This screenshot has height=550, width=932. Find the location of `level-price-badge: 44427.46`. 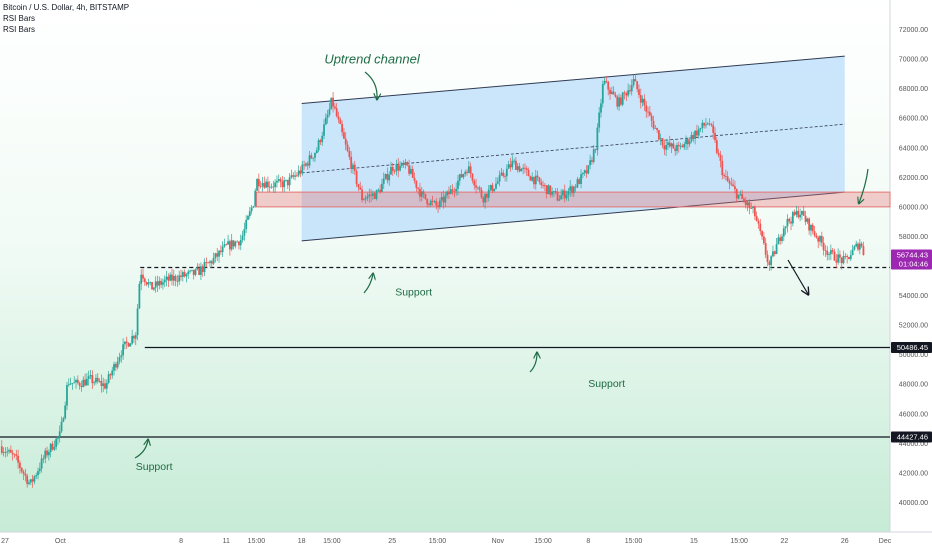

level-price-badge: 44427.46 is located at coordinates (911, 437).